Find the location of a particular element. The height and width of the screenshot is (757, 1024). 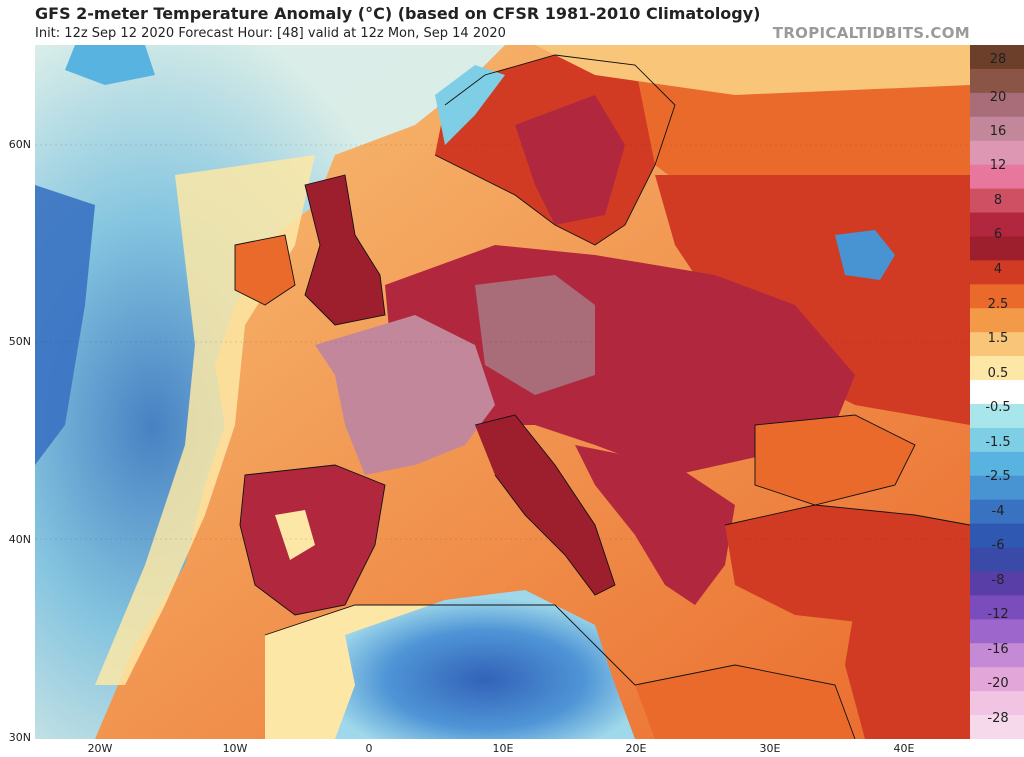

colorbar-label: -0.5 is located at coordinates (998, 407).